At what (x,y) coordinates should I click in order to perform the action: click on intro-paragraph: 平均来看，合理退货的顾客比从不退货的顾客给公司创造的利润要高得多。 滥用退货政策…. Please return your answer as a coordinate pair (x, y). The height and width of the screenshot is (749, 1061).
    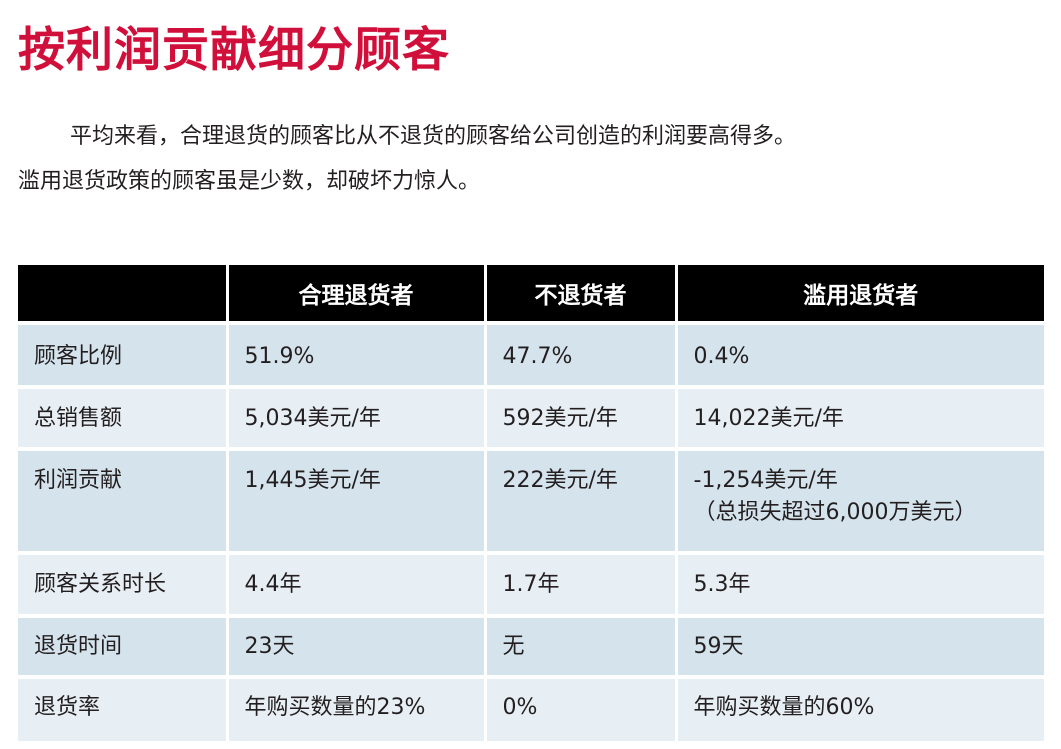
    Looking at the image, I should click on (533, 159).